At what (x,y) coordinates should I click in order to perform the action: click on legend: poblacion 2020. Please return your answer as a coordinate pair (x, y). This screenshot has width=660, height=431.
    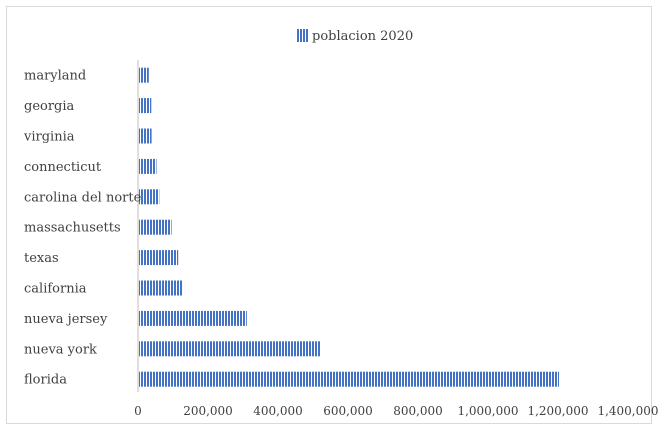
    Looking at the image, I should click on (354, 36).